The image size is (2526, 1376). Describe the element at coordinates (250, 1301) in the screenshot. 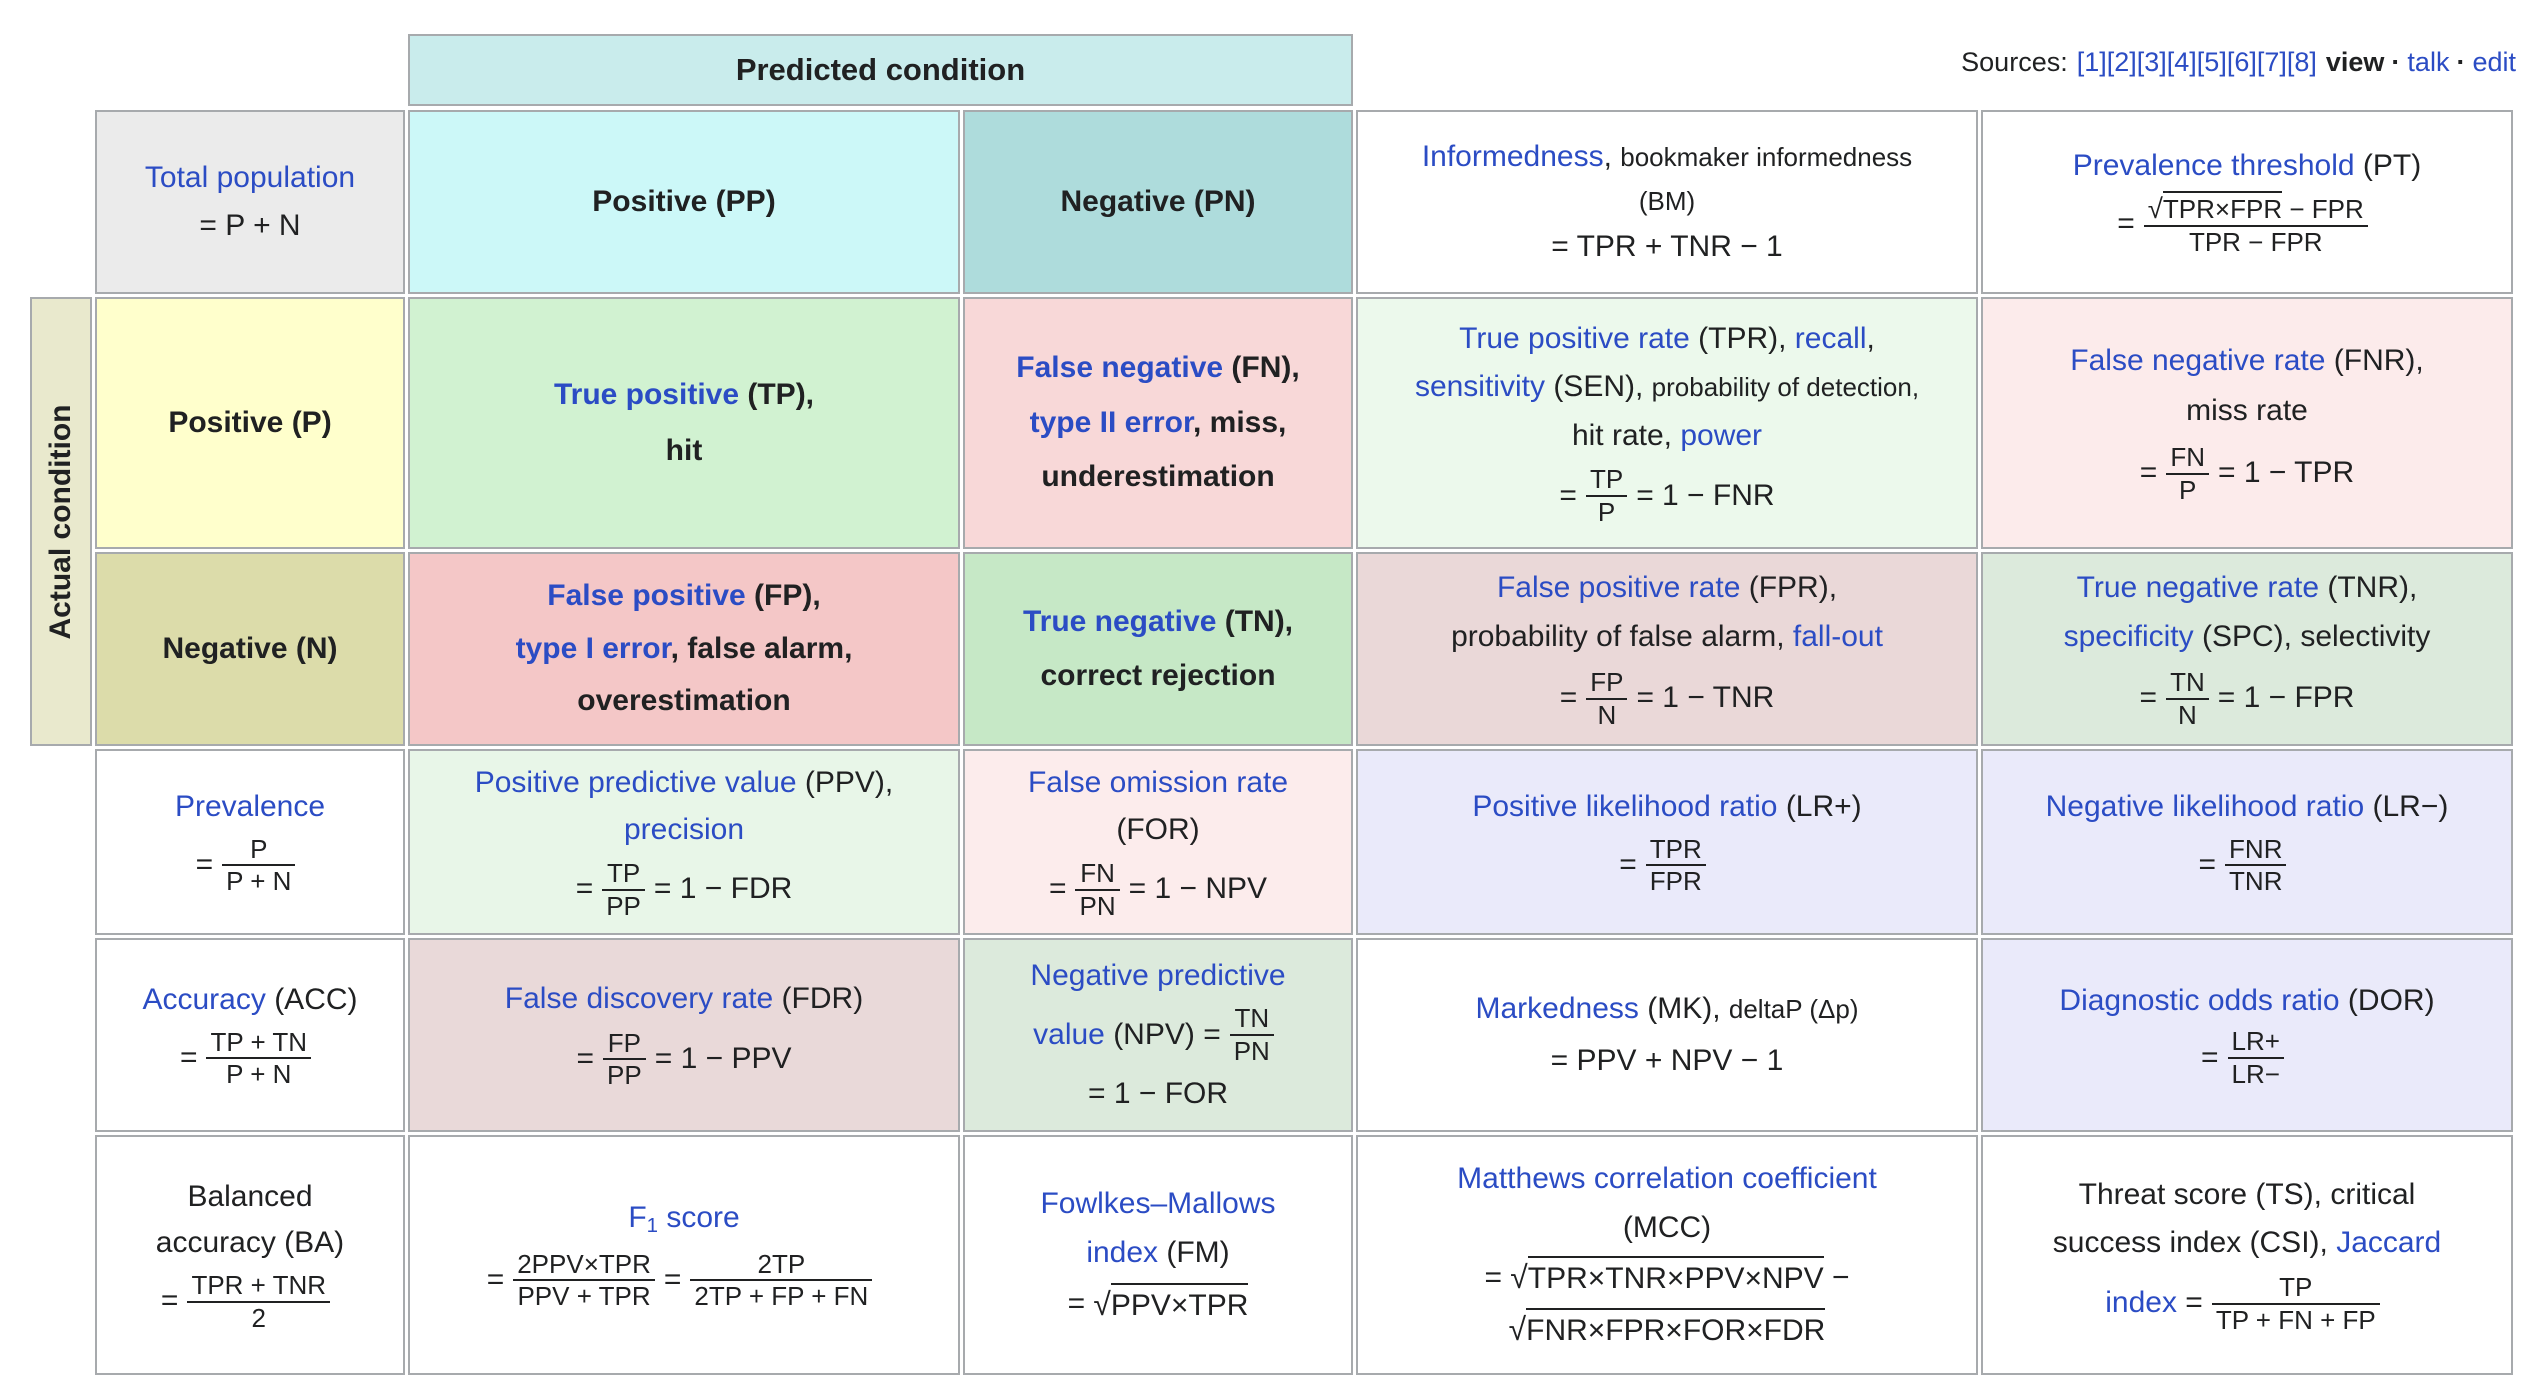

I see `balanced-accuracy-formula: = TPR + TNR 2` at that location.